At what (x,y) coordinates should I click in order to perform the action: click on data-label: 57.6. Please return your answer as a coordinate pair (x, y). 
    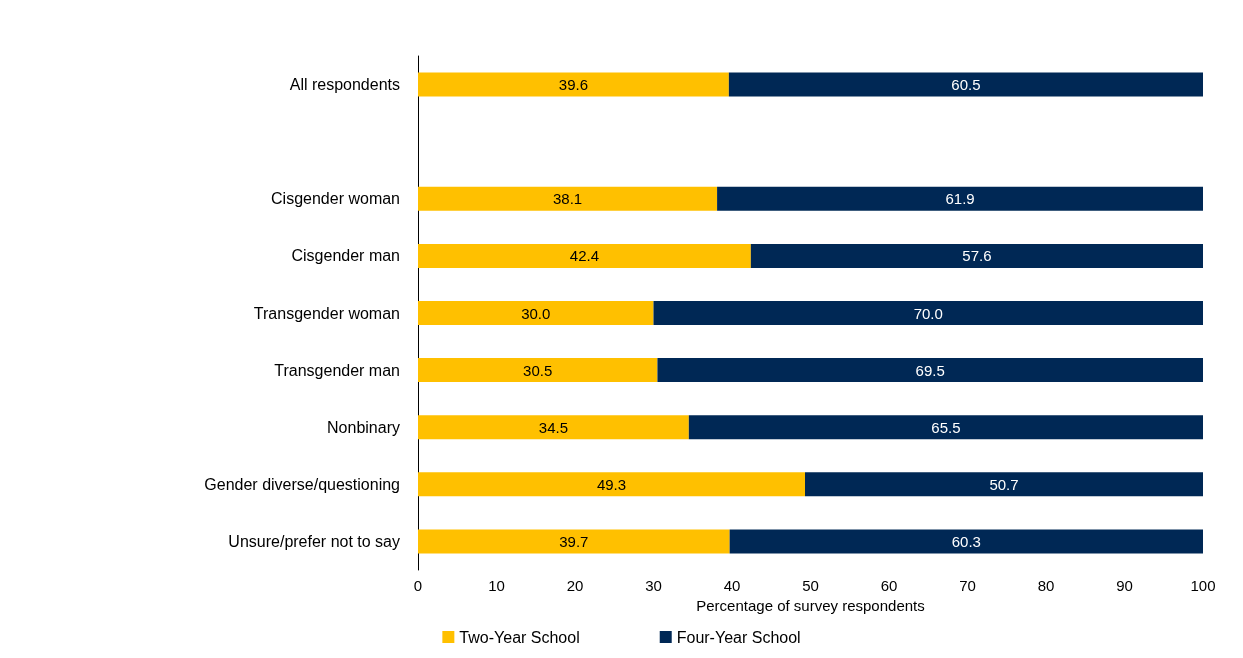
    Looking at the image, I should click on (977, 256).